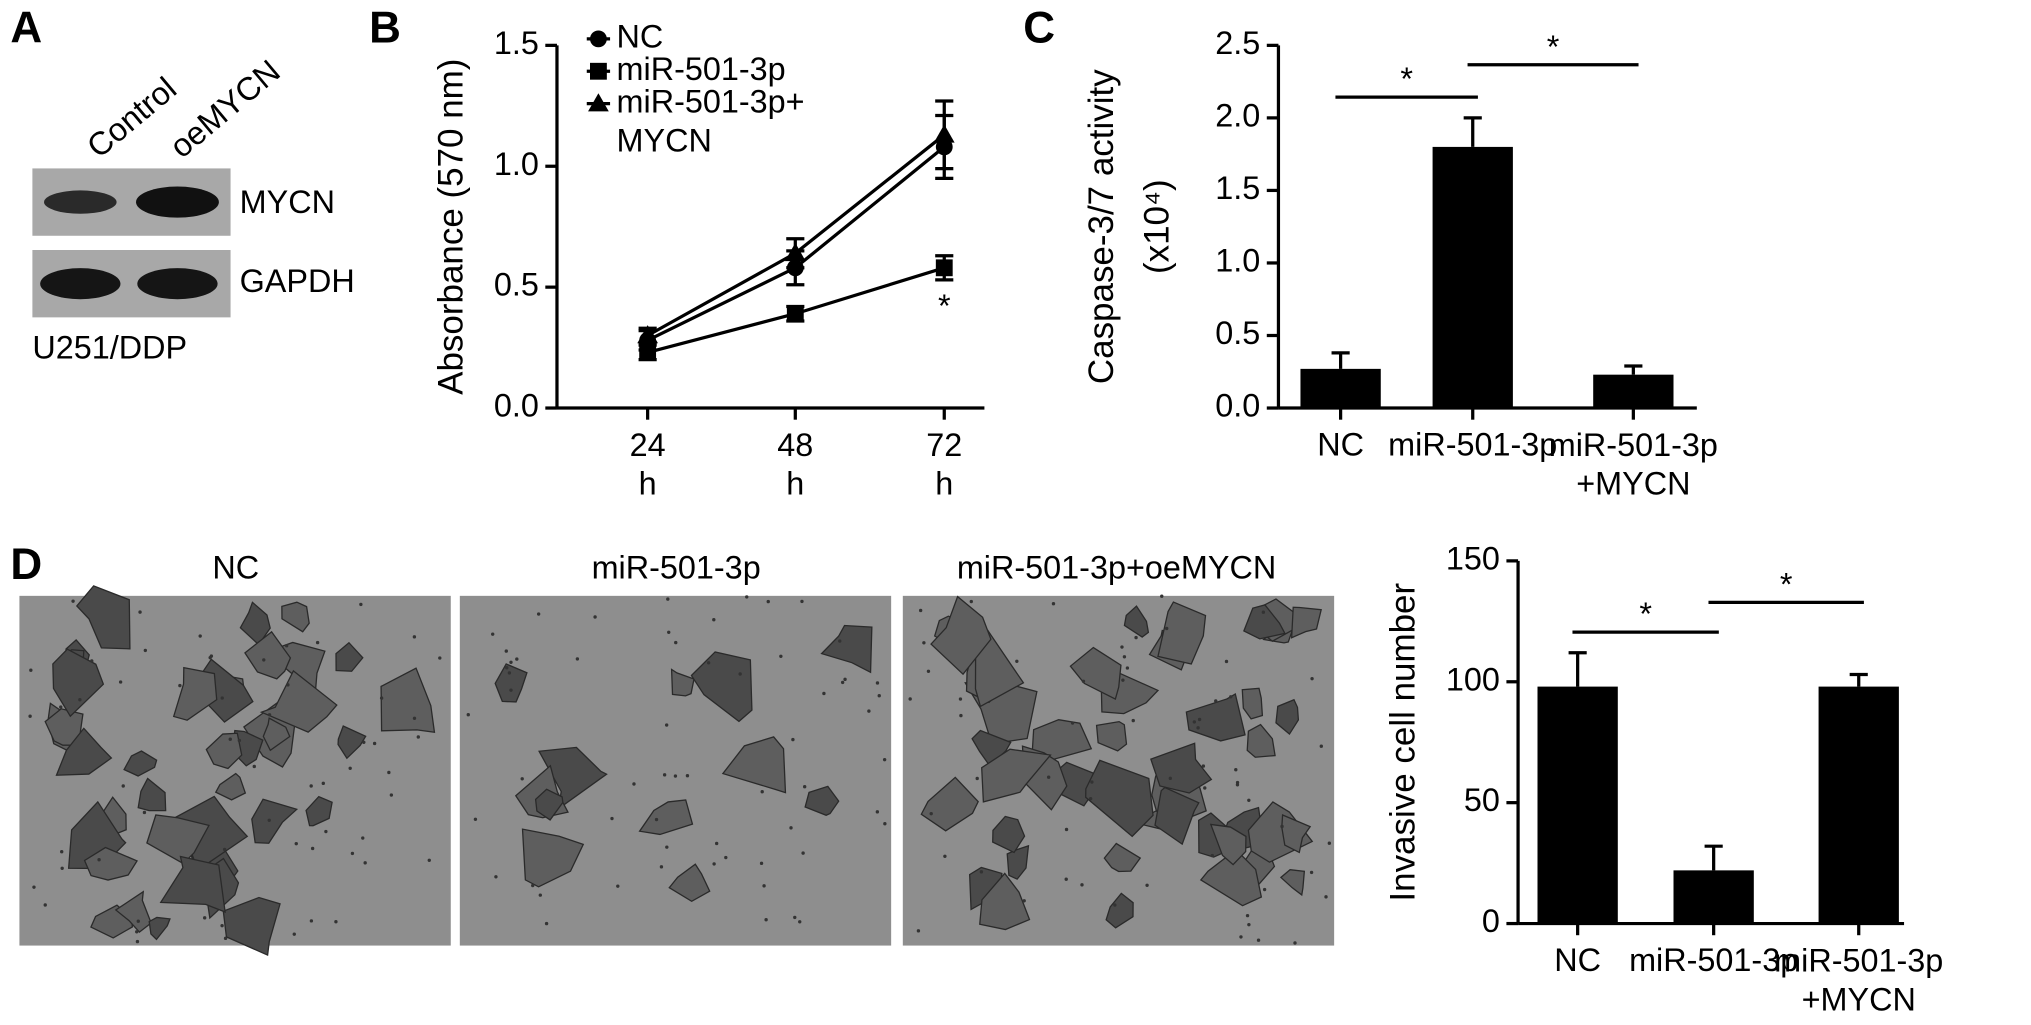  What do you see at coordinates (1116, 567) in the screenshot?
I see `micrograph-title: miR-501-3p+oeMYCN` at bounding box center [1116, 567].